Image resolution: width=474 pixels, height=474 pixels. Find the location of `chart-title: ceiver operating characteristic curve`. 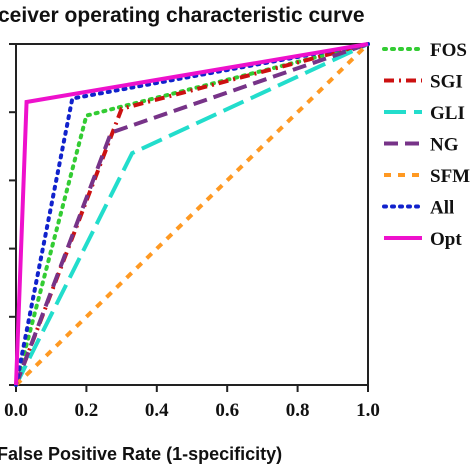

chart-title: ceiver operating characteristic curve is located at coordinates (182, 15).